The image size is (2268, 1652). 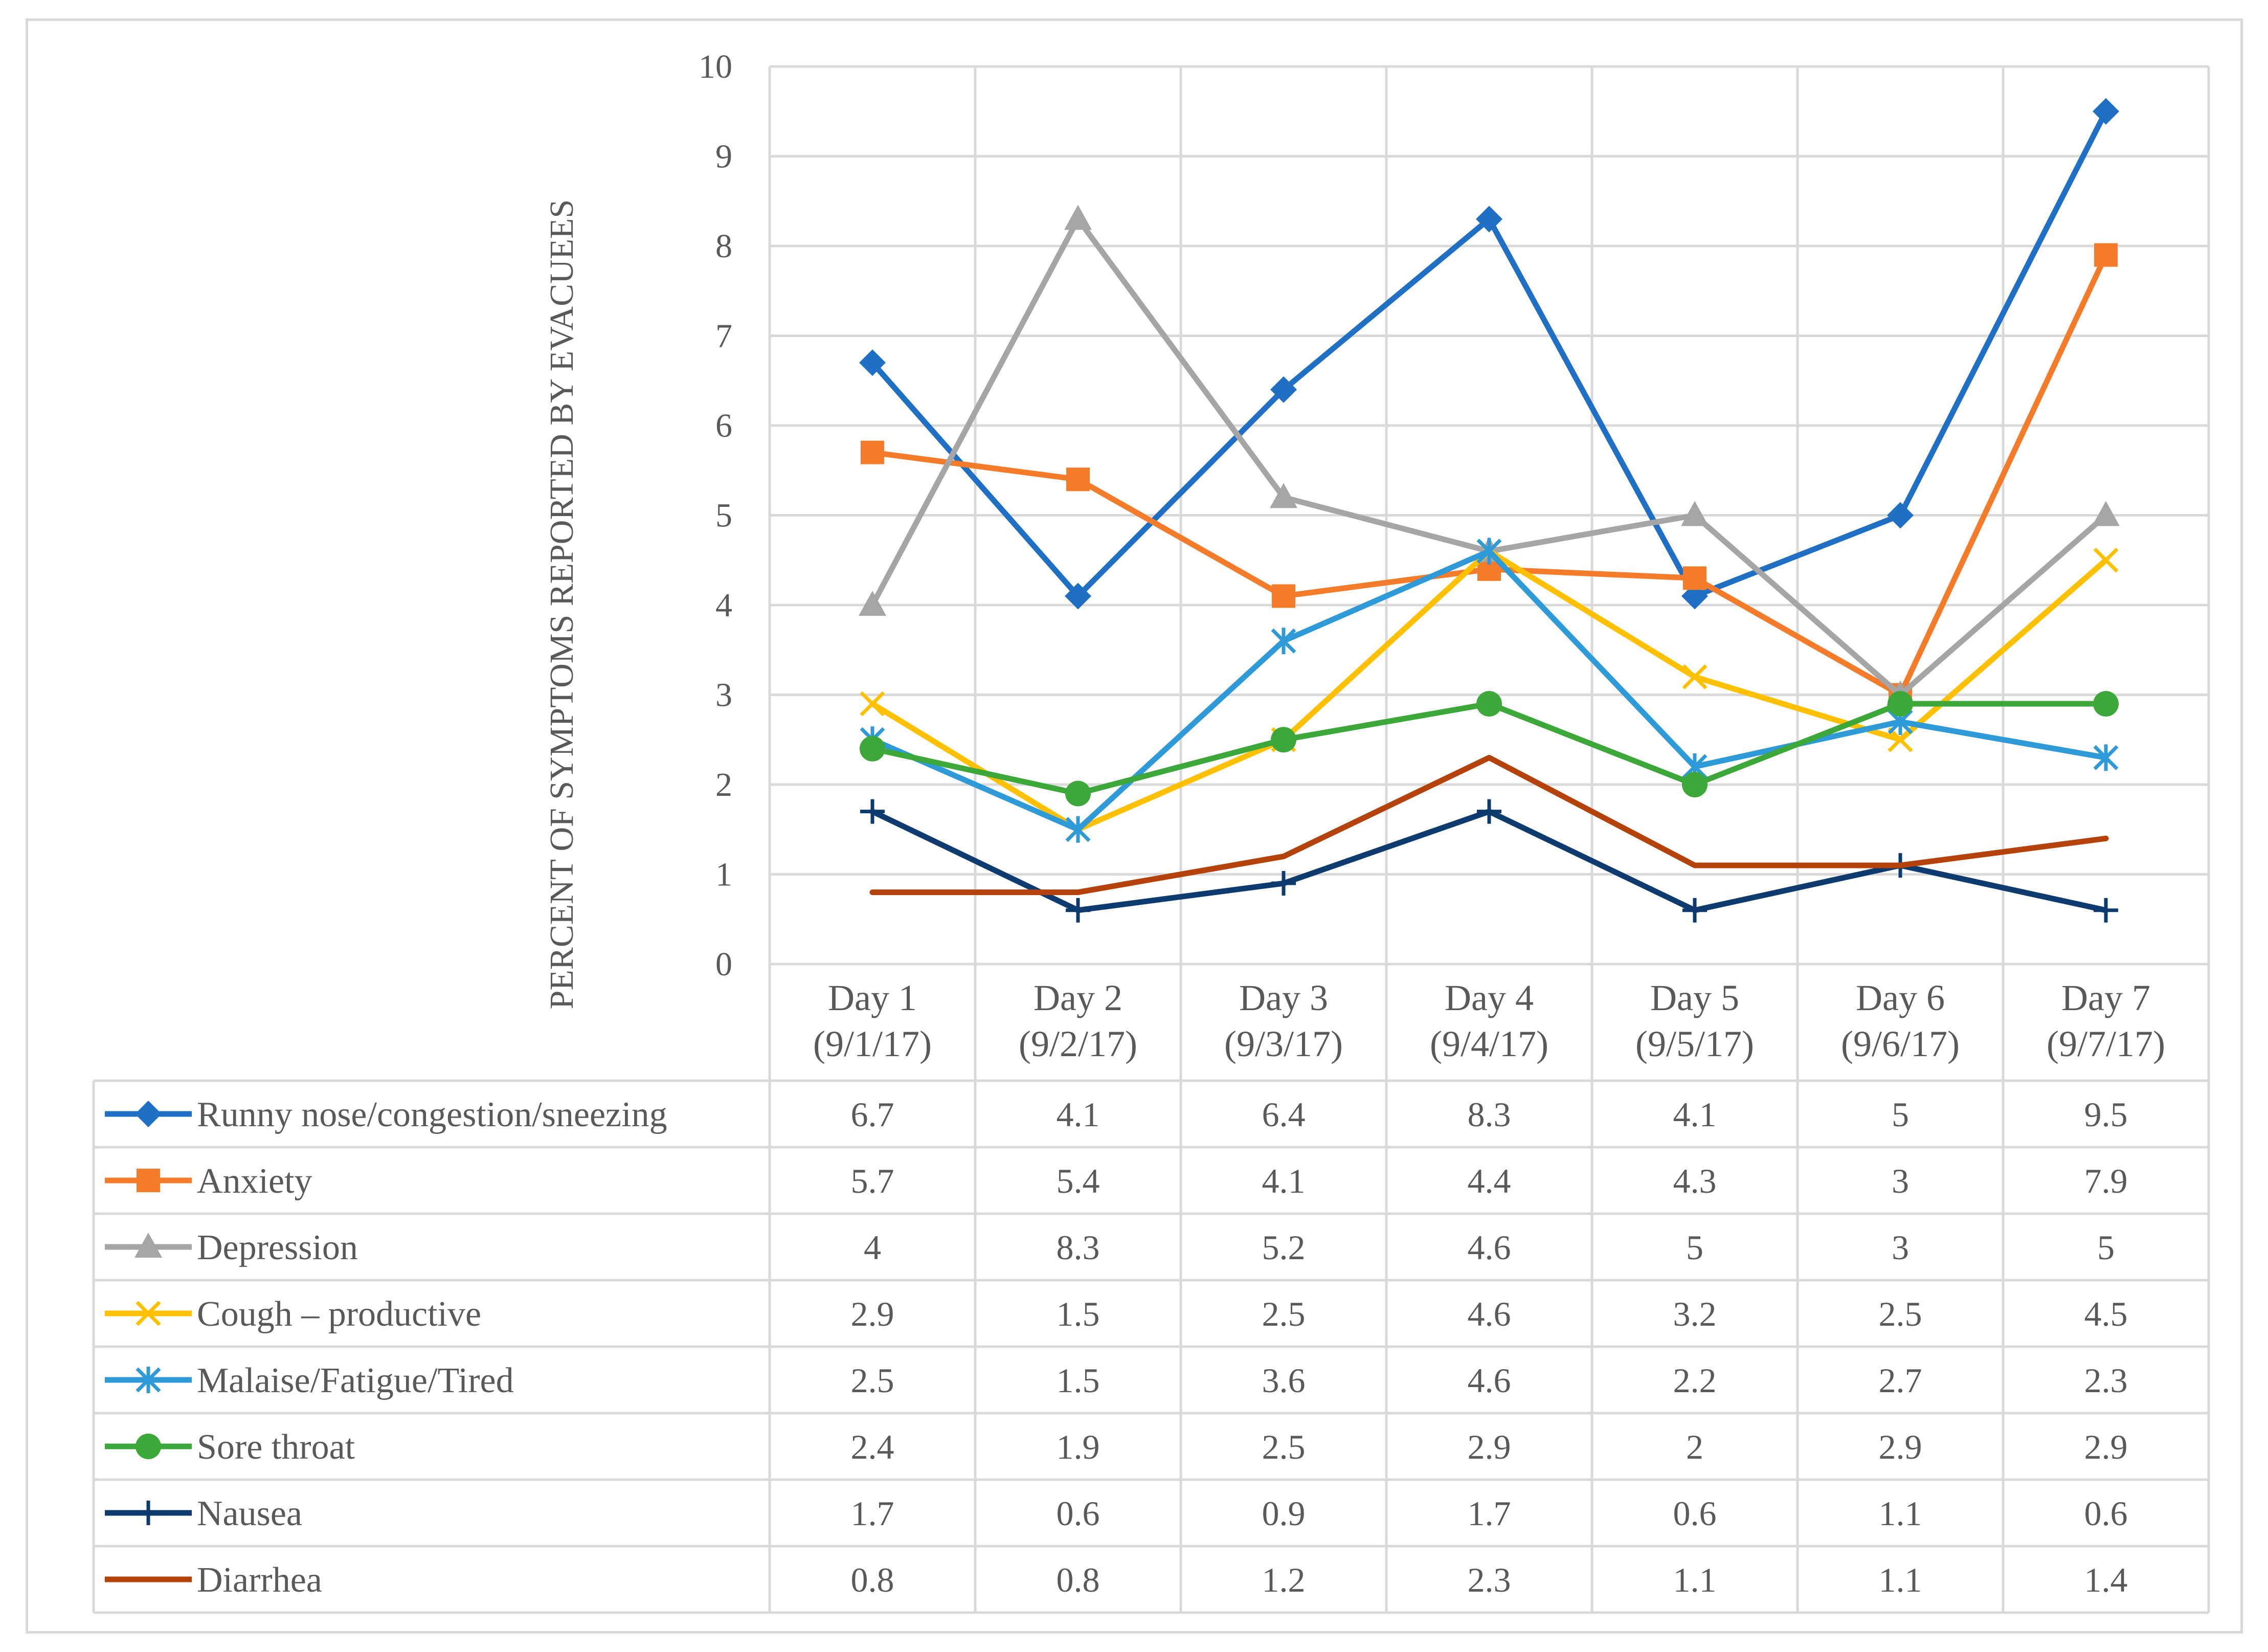 I want to click on x-tick-label-date: (9/4/17), so click(x=1489, y=1043).